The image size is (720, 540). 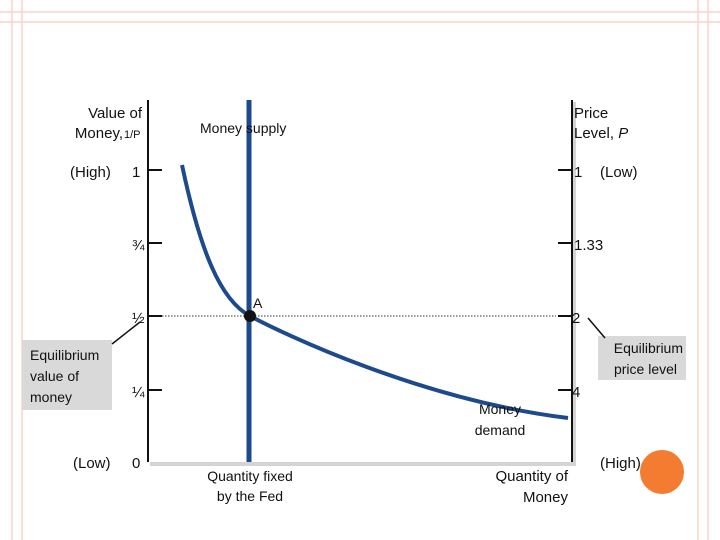 What do you see at coordinates (591, 113) in the screenshot?
I see `axis-title: Price` at bounding box center [591, 113].